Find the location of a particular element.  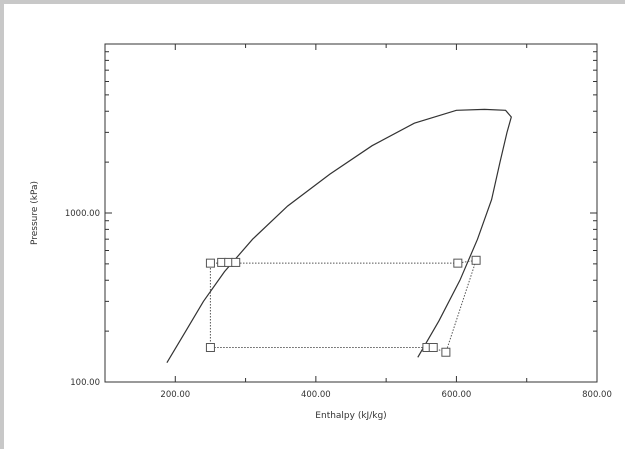

x-tick-label: 400.00 is located at coordinates (316, 395).